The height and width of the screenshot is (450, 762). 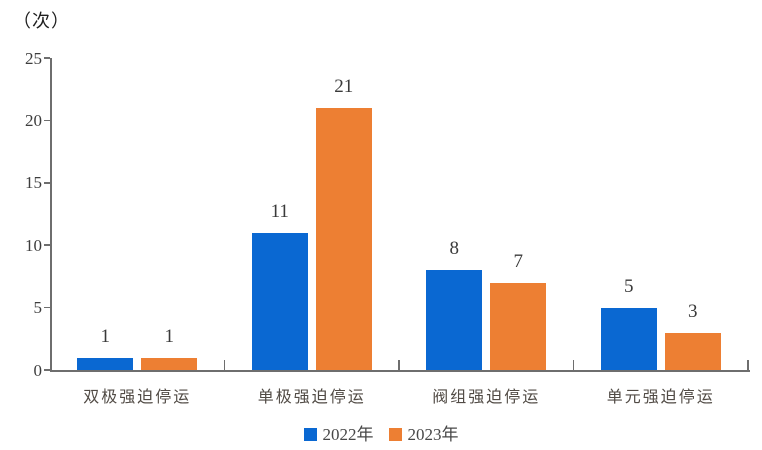 I want to click on x-axis-line, so click(x=400, y=371).